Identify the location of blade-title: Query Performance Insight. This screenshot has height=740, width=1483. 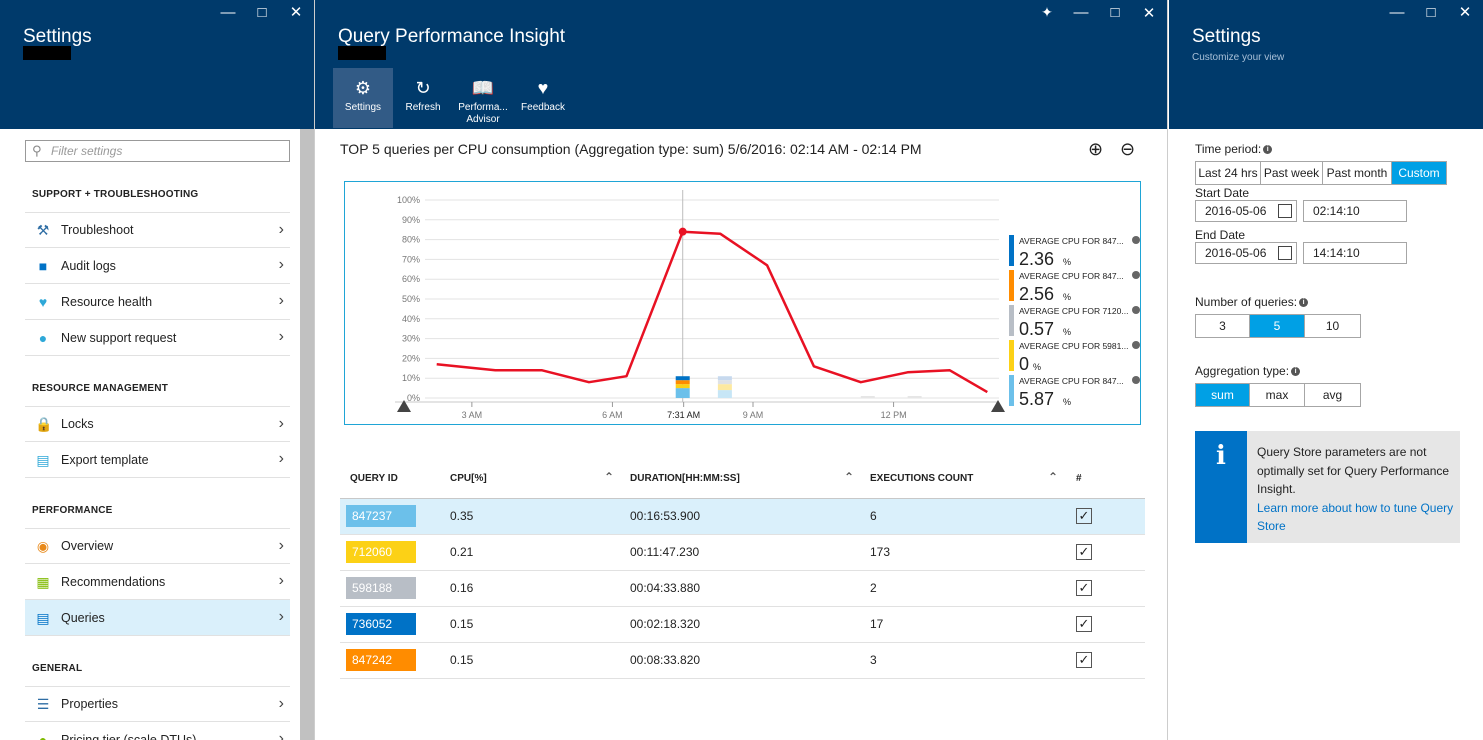
(452, 36).